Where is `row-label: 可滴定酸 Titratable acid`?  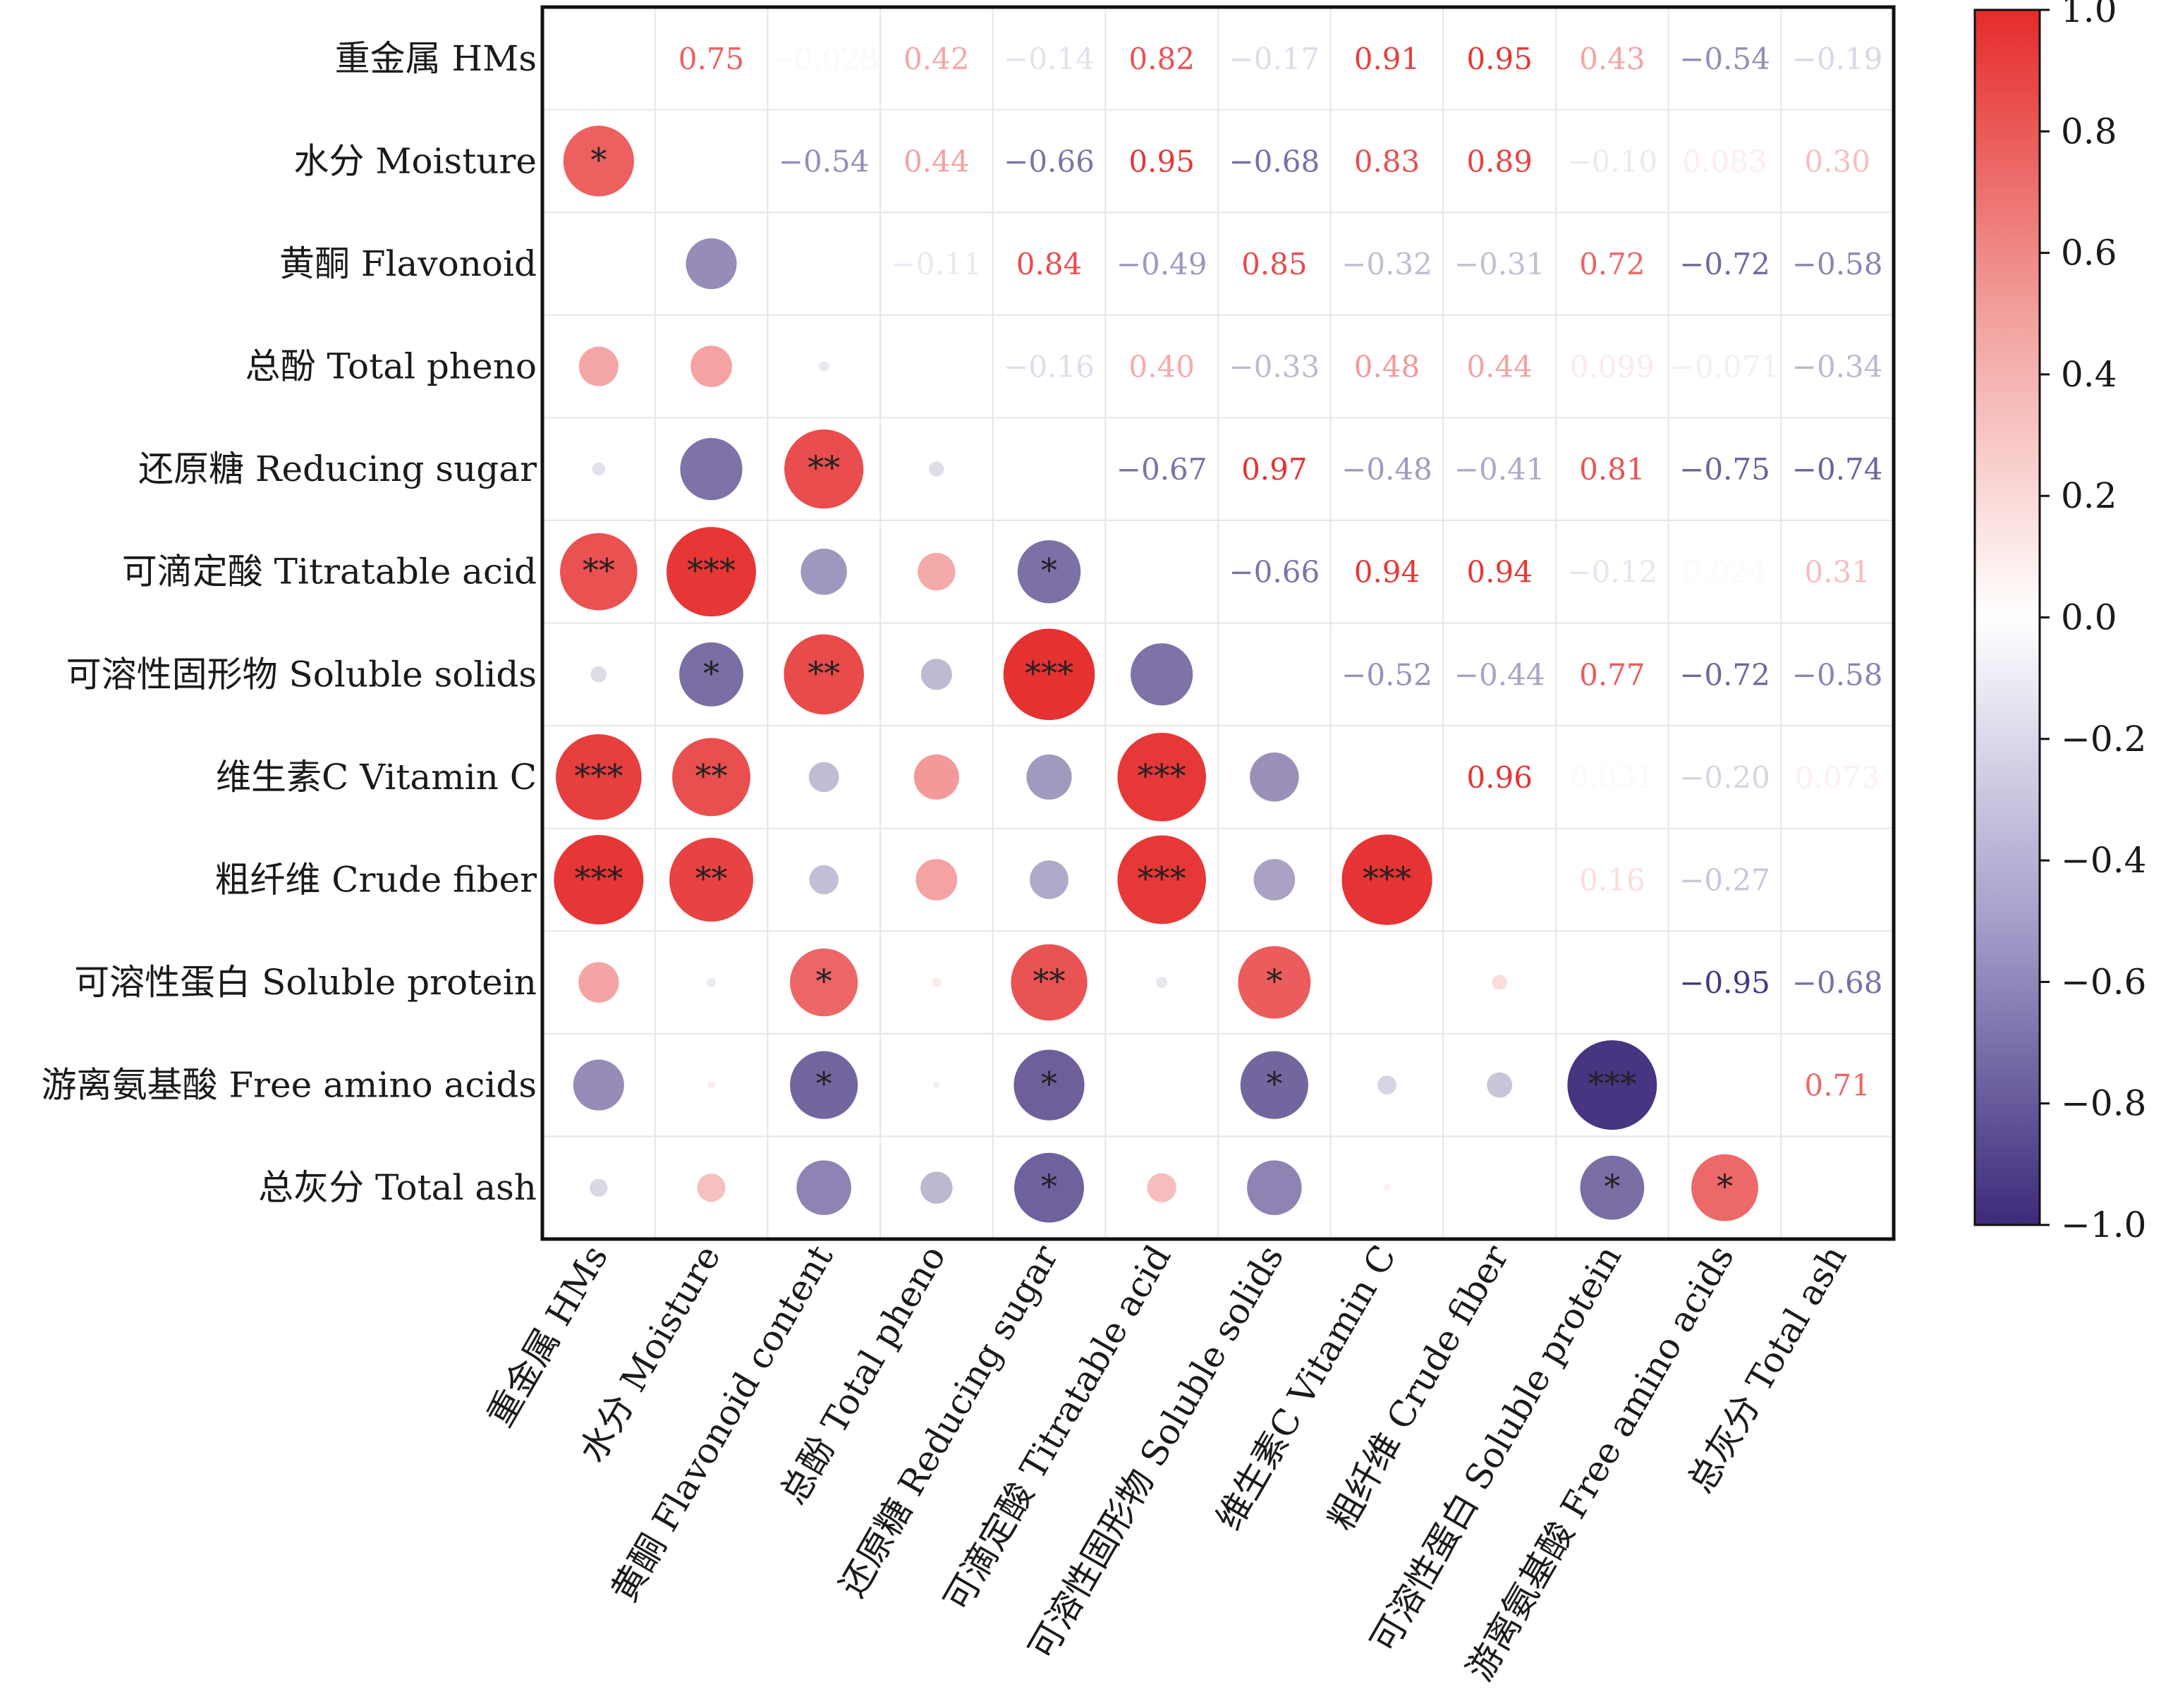
row-label: 可滴定酸 Titratable acid is located at coordinates (329, 571).